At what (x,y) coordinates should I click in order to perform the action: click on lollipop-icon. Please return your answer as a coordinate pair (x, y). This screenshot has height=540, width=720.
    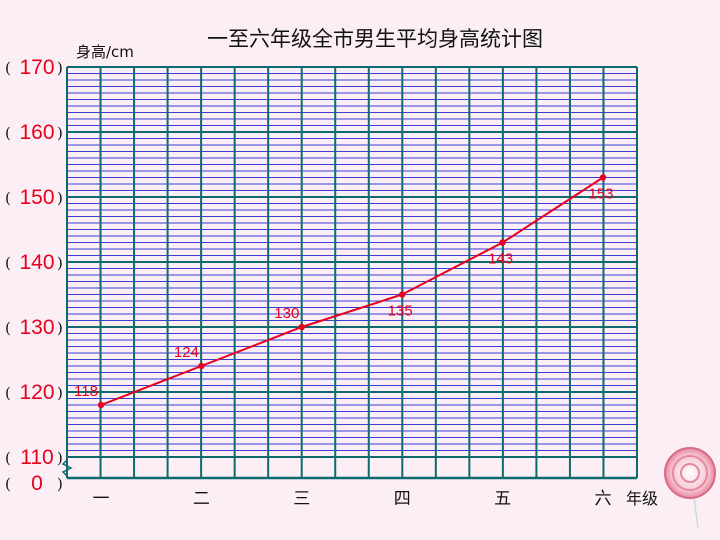
    Looking at the image, I should click on (690, 488).